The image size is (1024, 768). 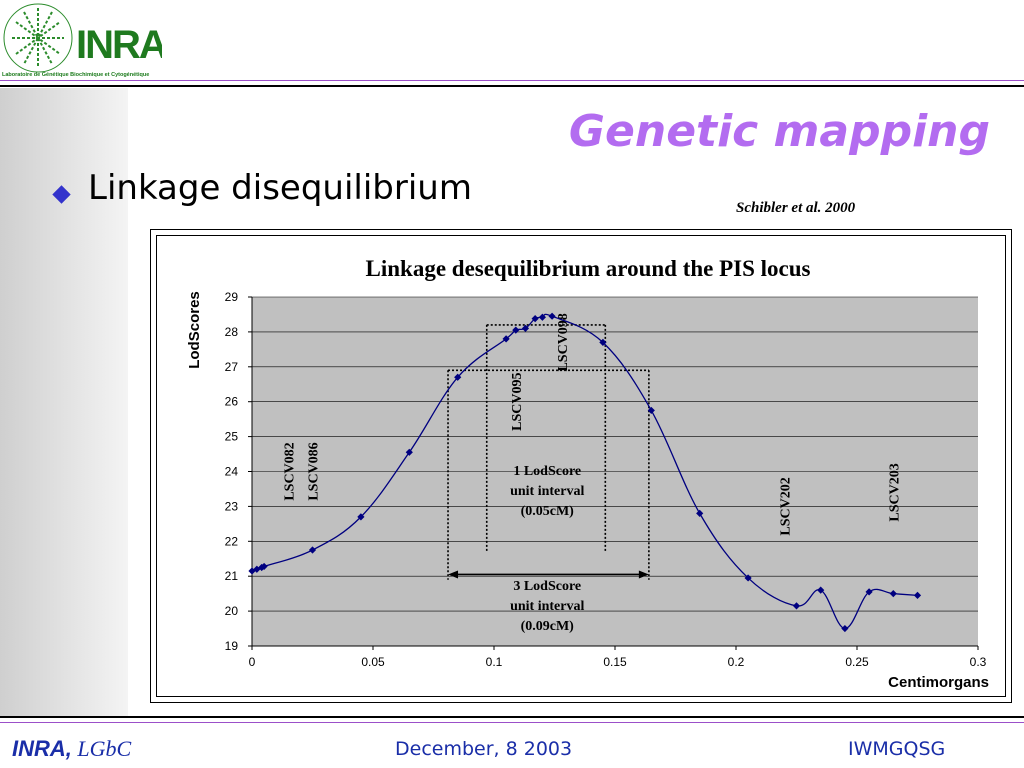 I want to click on interval-label-line: 1 LodScore, so click(x=547, y=471).